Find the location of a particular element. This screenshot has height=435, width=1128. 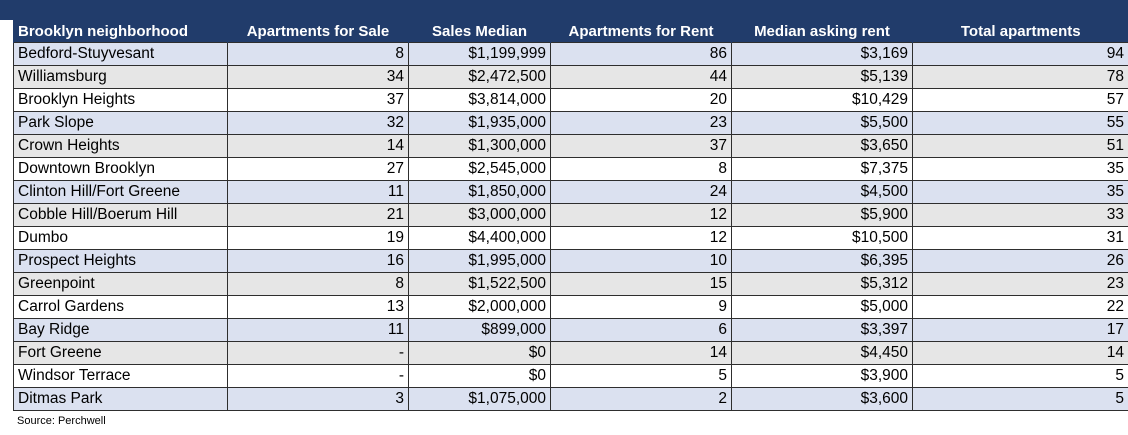

table-row: Bedford-Stuyvesant 8 $1,199,999 86 $3,169 94 is located at coordinates (570, 54).